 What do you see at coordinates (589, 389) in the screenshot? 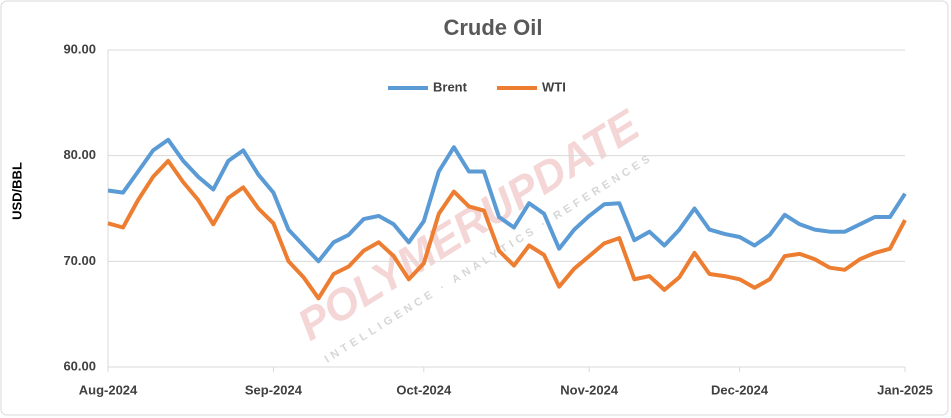
I see `x-tick-label: Nov-2024` at bounding box center [589, 389].